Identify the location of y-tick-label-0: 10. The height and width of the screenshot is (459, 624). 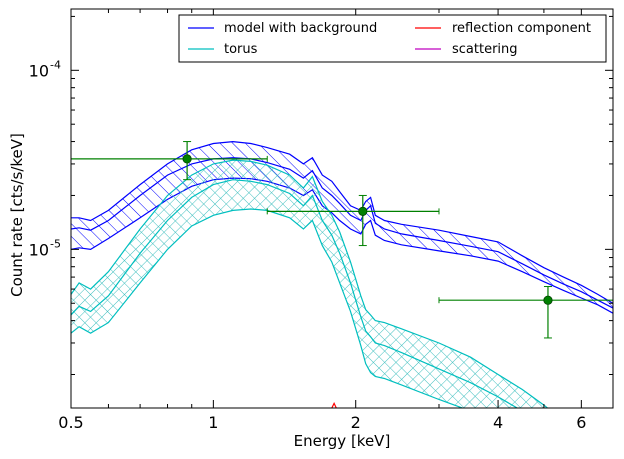
(39, 70).